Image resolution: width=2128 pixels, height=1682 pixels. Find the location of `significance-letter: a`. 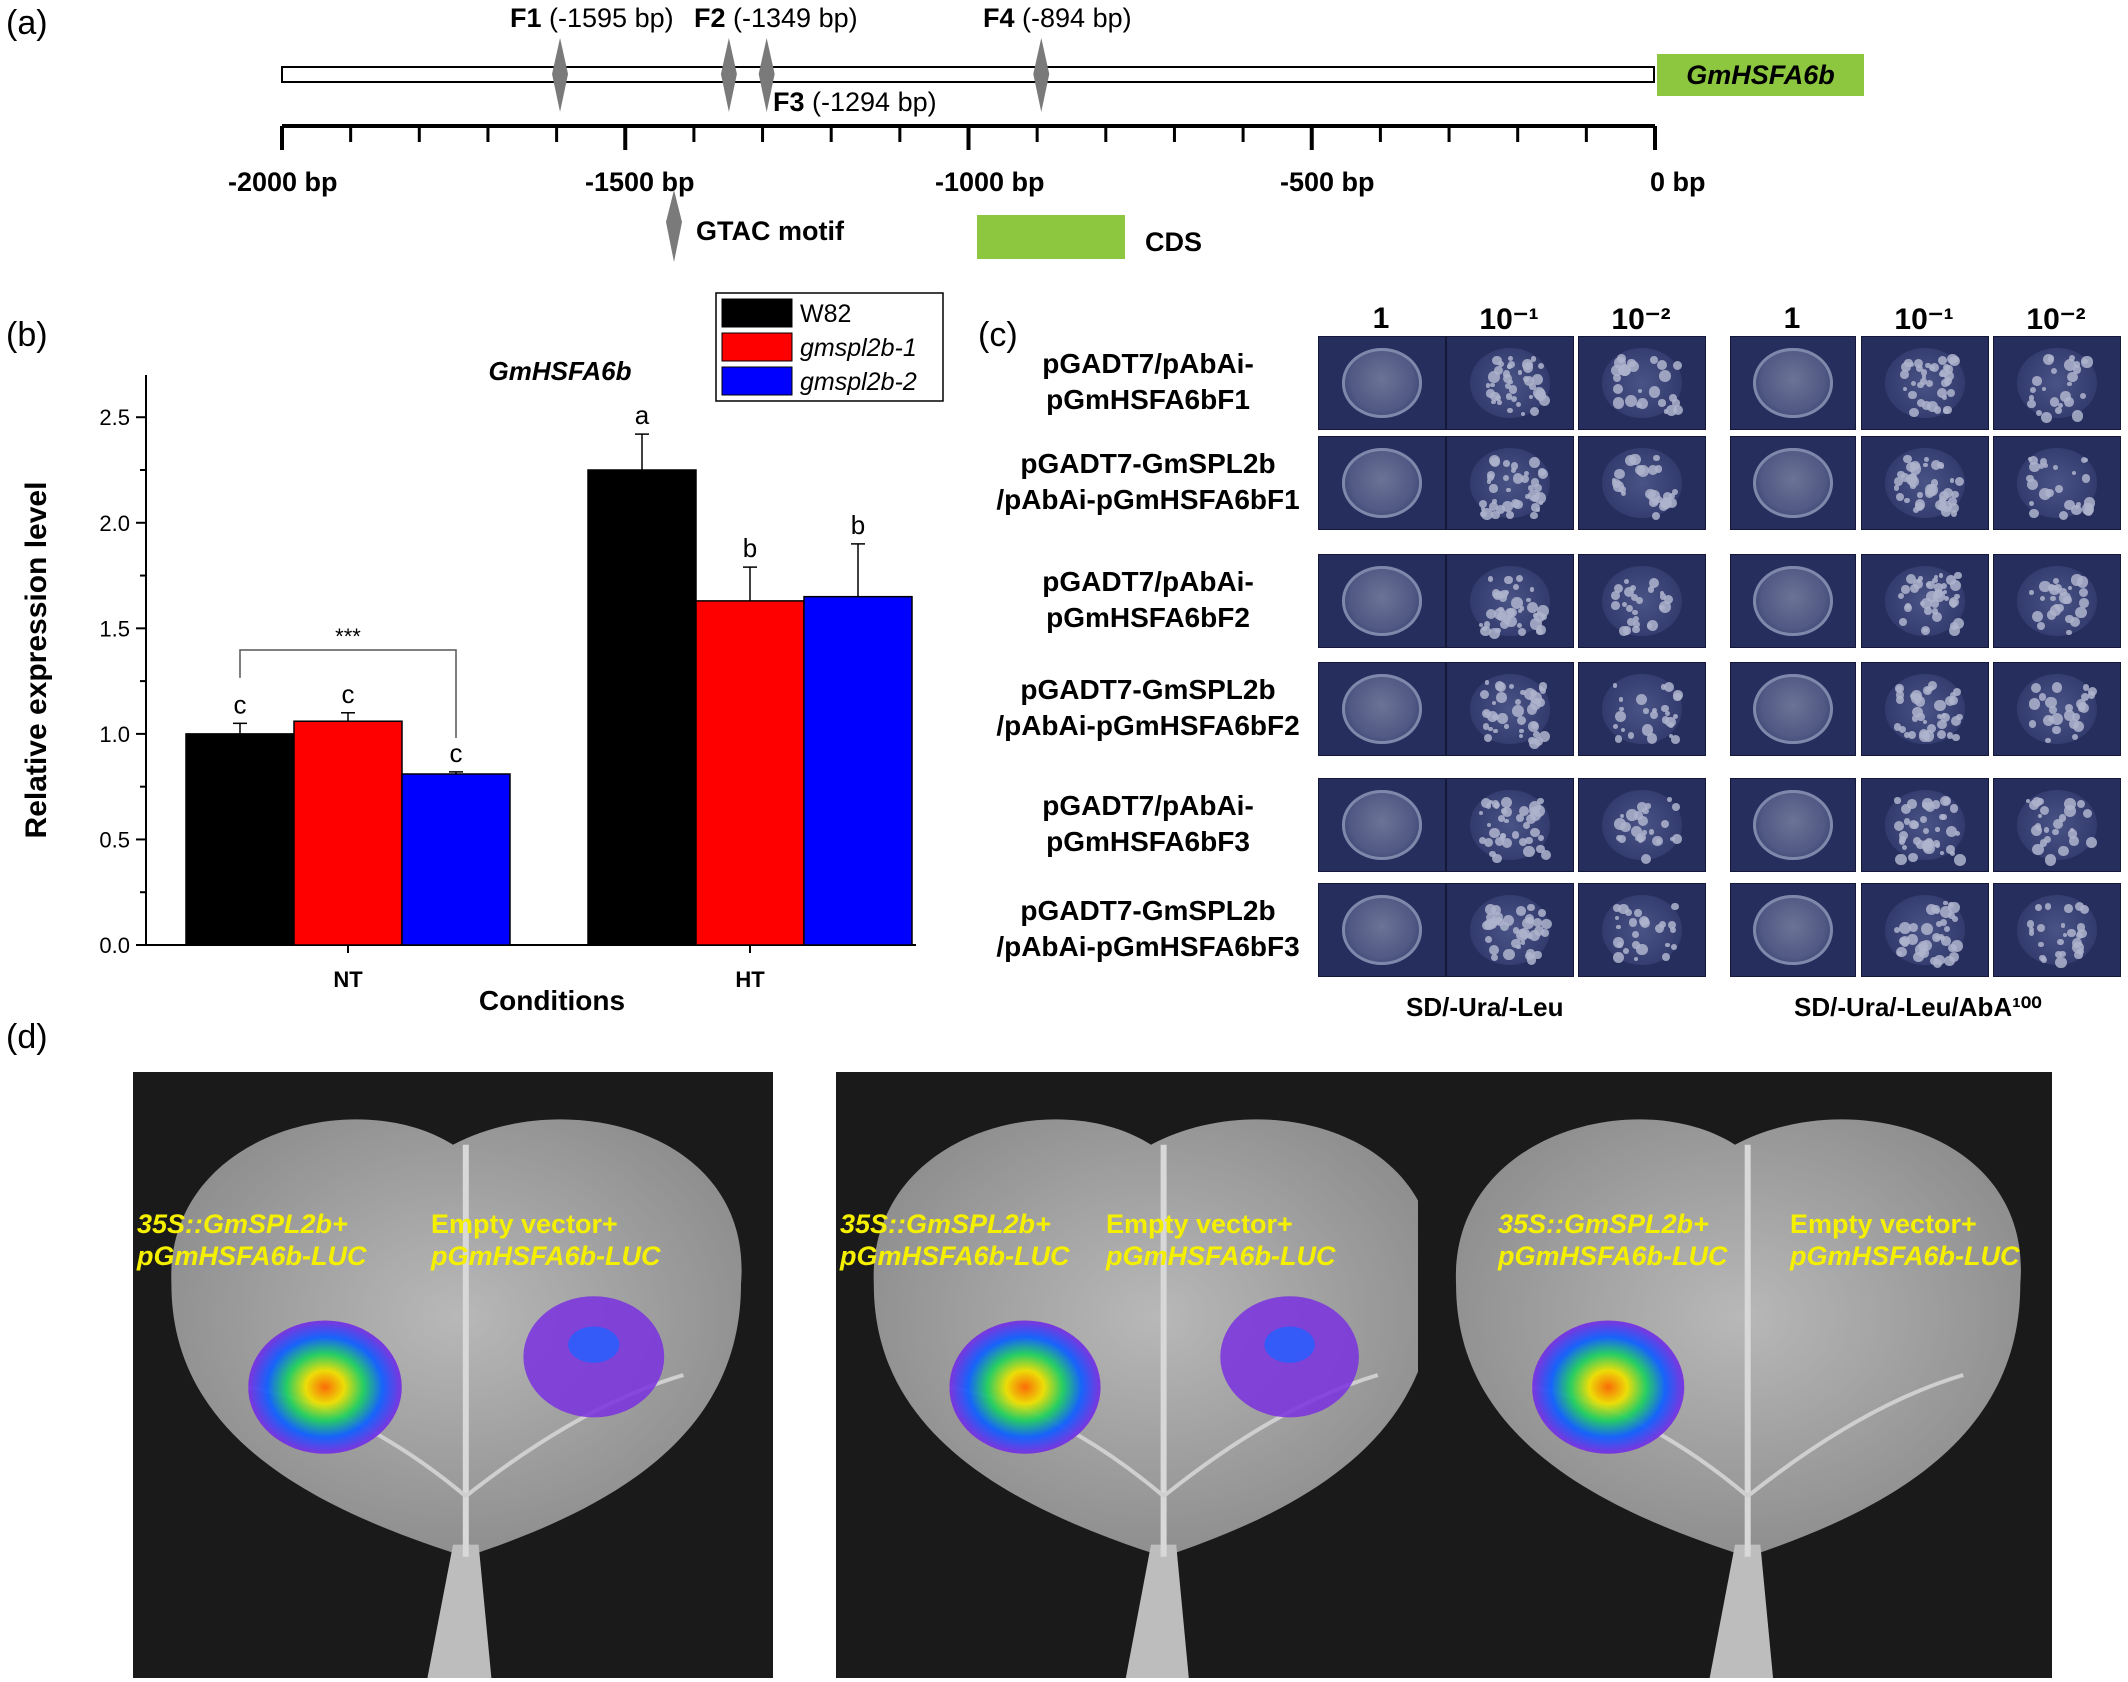

significance-letter: a is located at coordinates (642, 415).